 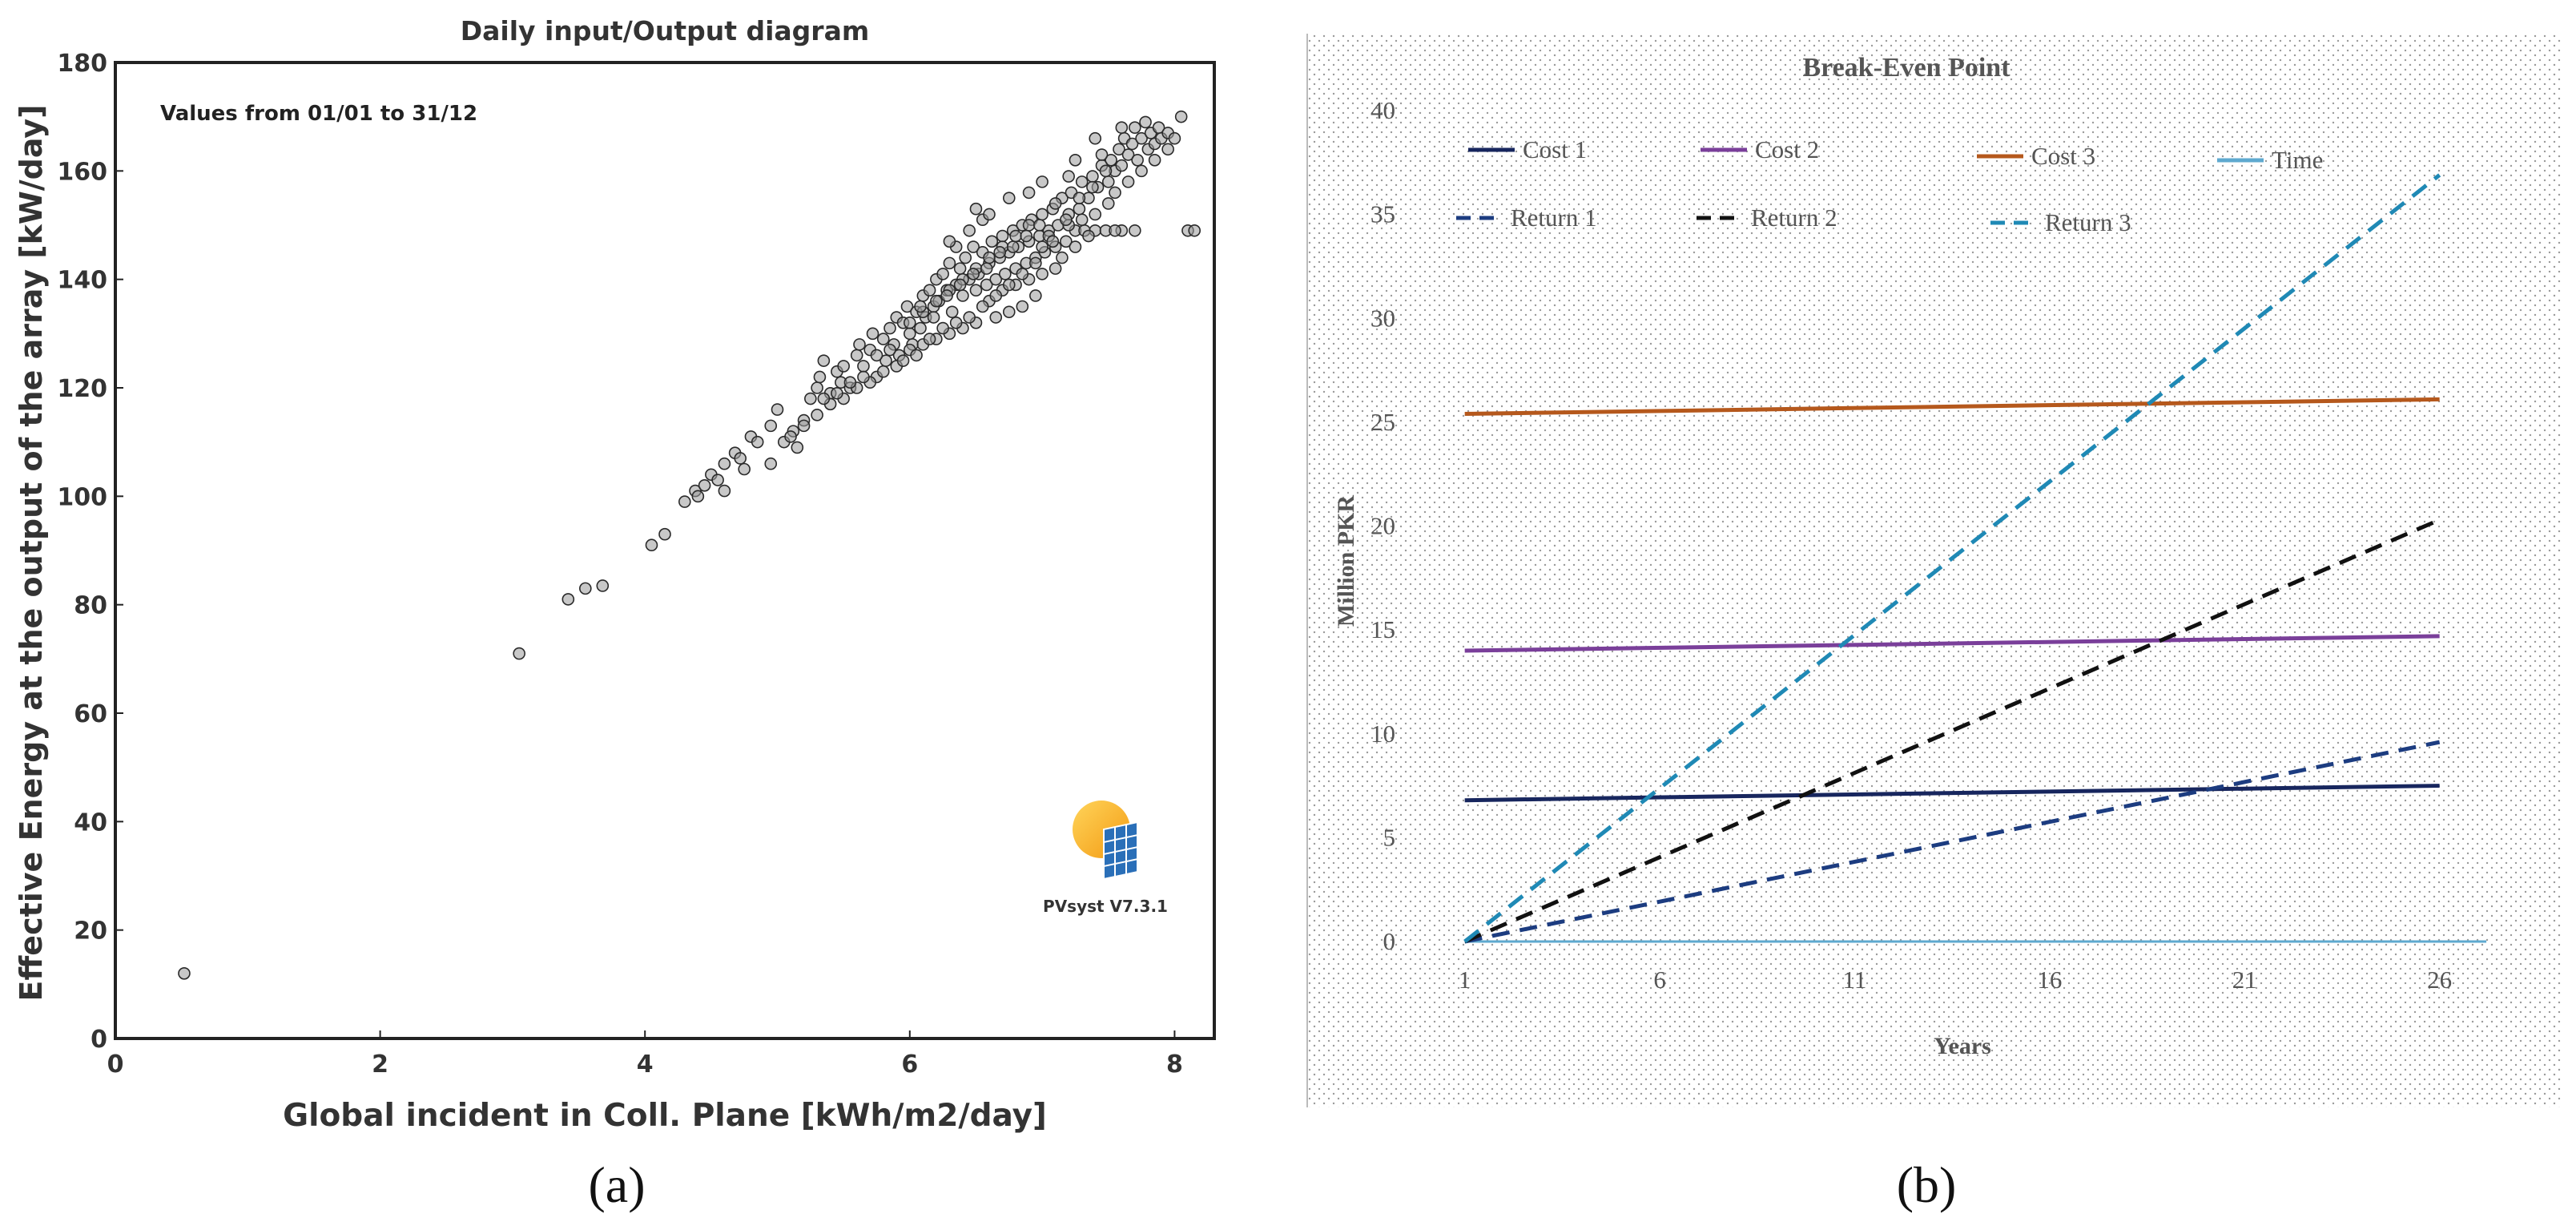 I want to click on y-tick-label: 120, so click(x=82, y=389).